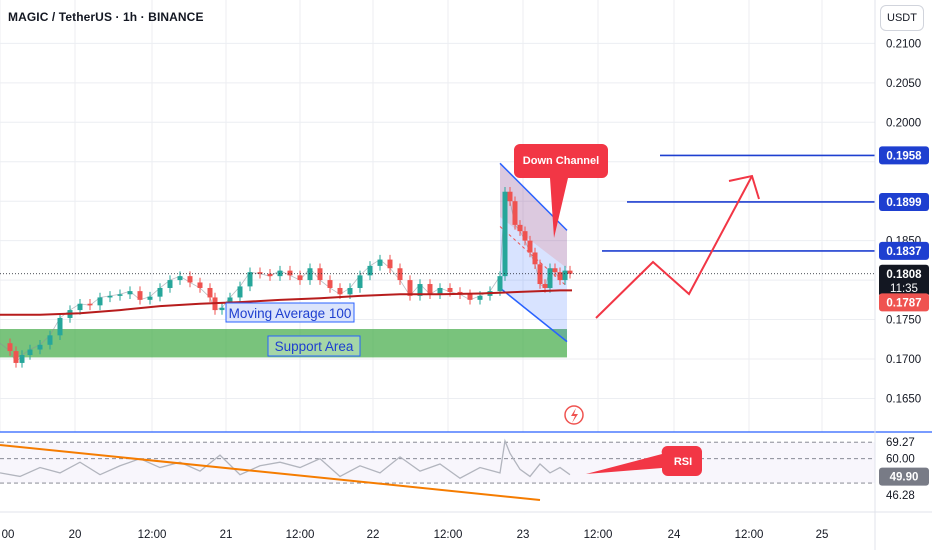  Describe the element at coordinates (8, 535) in the screenshot. I see `x-tick-label: 00` at that location.